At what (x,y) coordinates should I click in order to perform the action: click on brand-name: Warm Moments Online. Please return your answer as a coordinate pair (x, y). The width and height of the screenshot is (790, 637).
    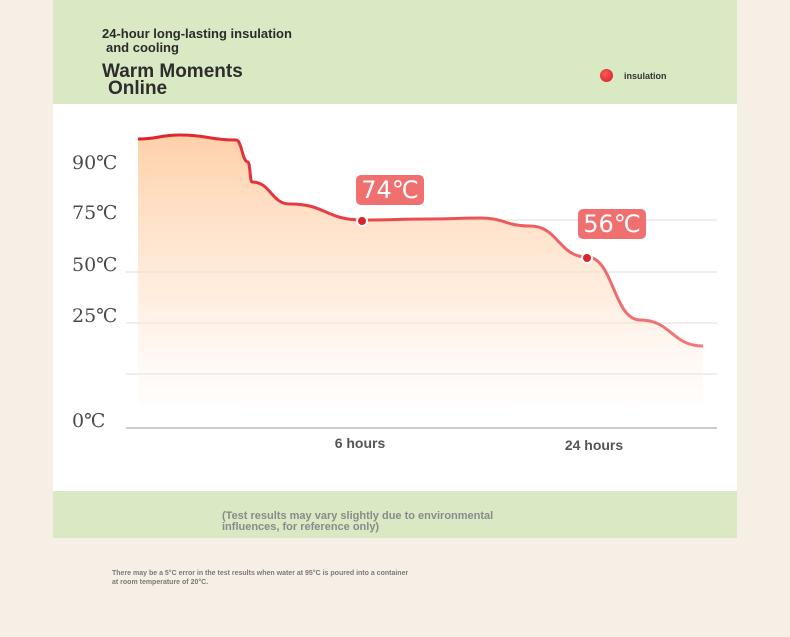
    Looking at the image, I should click on (172, 80).